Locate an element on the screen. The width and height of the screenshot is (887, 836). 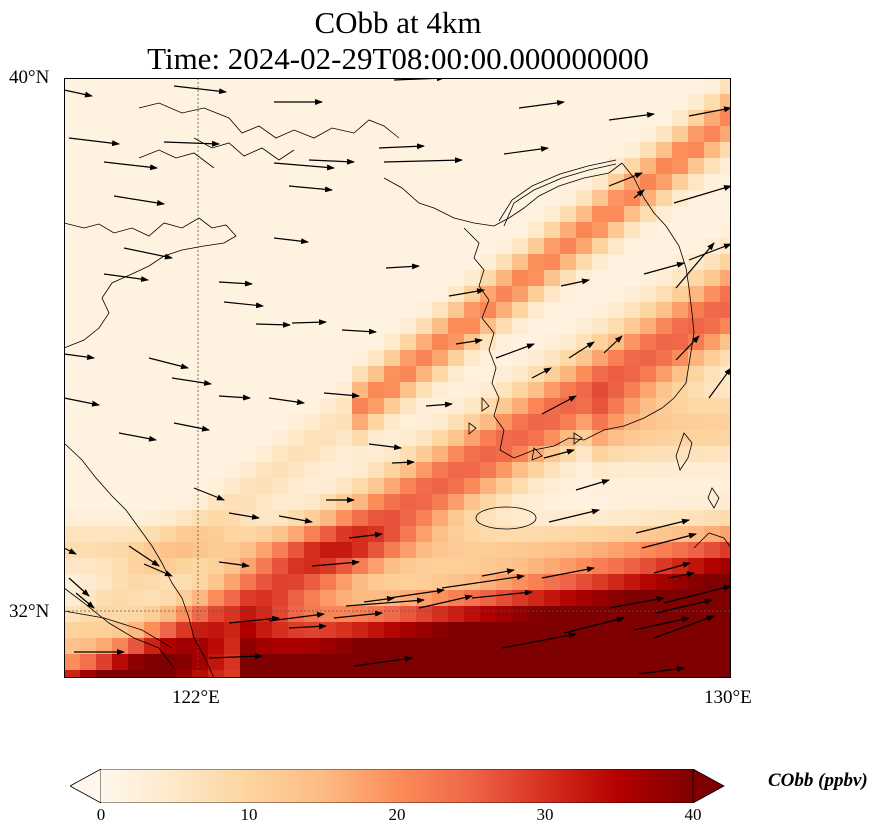
colorbar-extend-low is located at coordinates (86, 786).